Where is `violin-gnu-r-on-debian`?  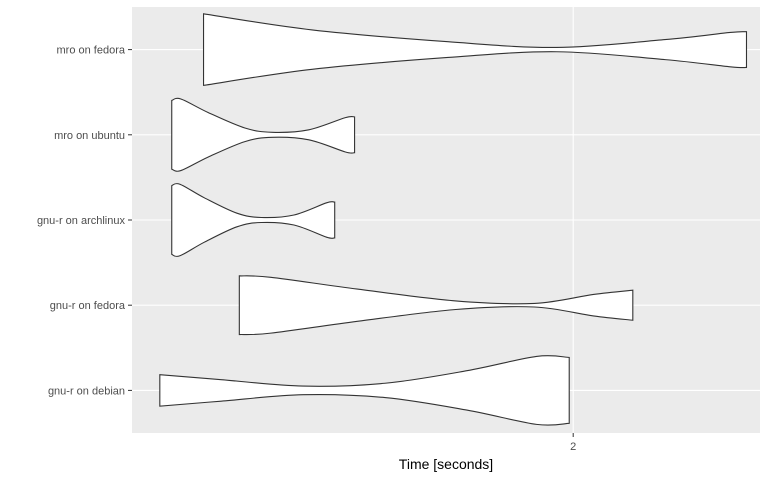
violin-gnu-r-on-debian is located at coordinates (364, 390).